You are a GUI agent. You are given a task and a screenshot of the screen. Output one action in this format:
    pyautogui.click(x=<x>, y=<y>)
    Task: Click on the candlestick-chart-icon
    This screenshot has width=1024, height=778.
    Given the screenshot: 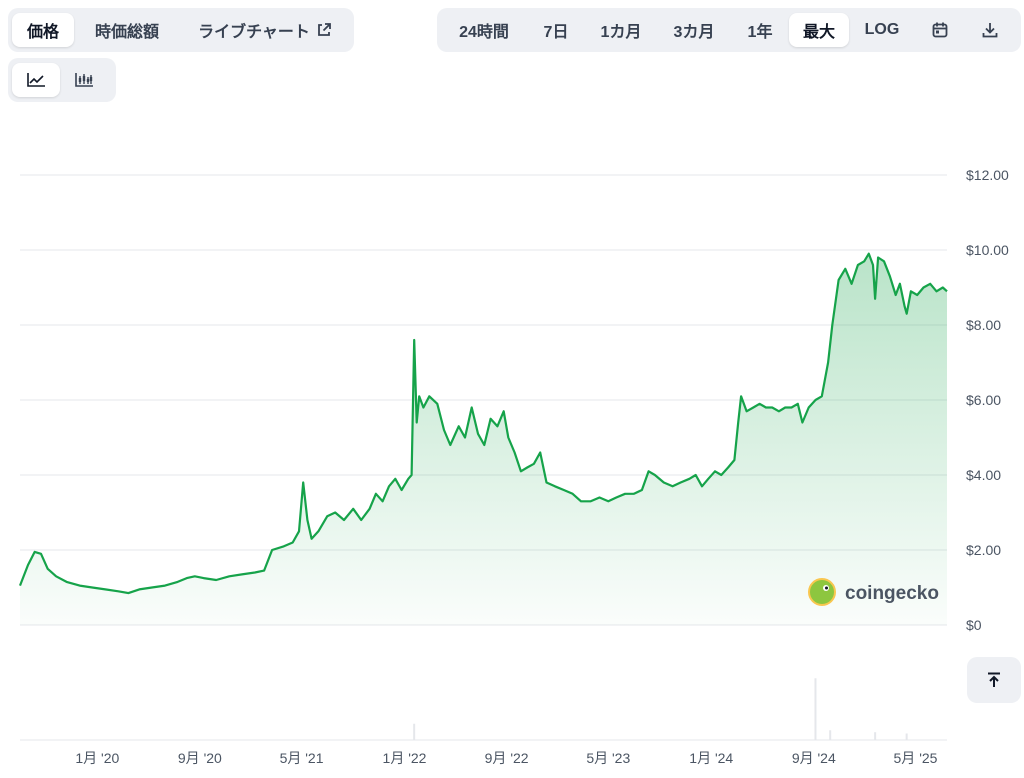 What is the action you would take?
    pyautogui.click(x=84, y=80)
    